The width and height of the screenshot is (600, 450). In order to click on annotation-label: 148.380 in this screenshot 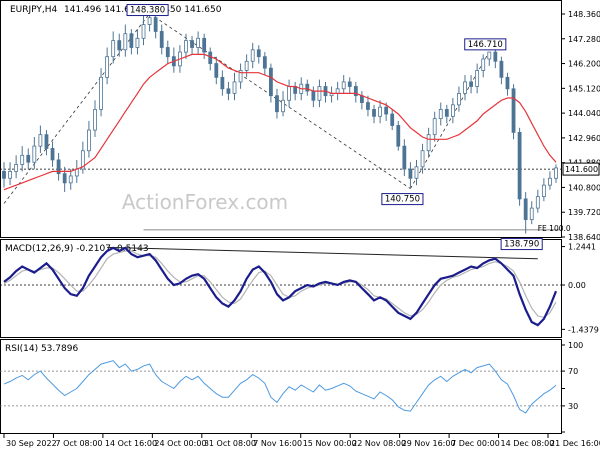, I will do `click(147, 11)`.